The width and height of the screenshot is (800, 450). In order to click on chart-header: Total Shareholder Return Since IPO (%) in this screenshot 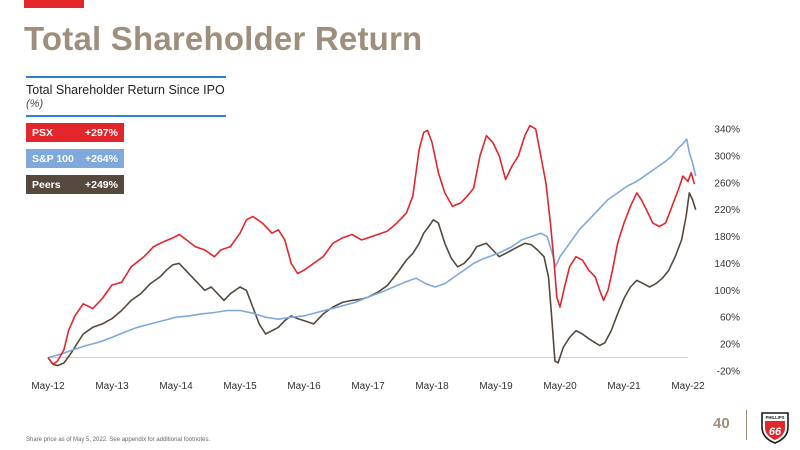, I will do `click(126, 93)`.